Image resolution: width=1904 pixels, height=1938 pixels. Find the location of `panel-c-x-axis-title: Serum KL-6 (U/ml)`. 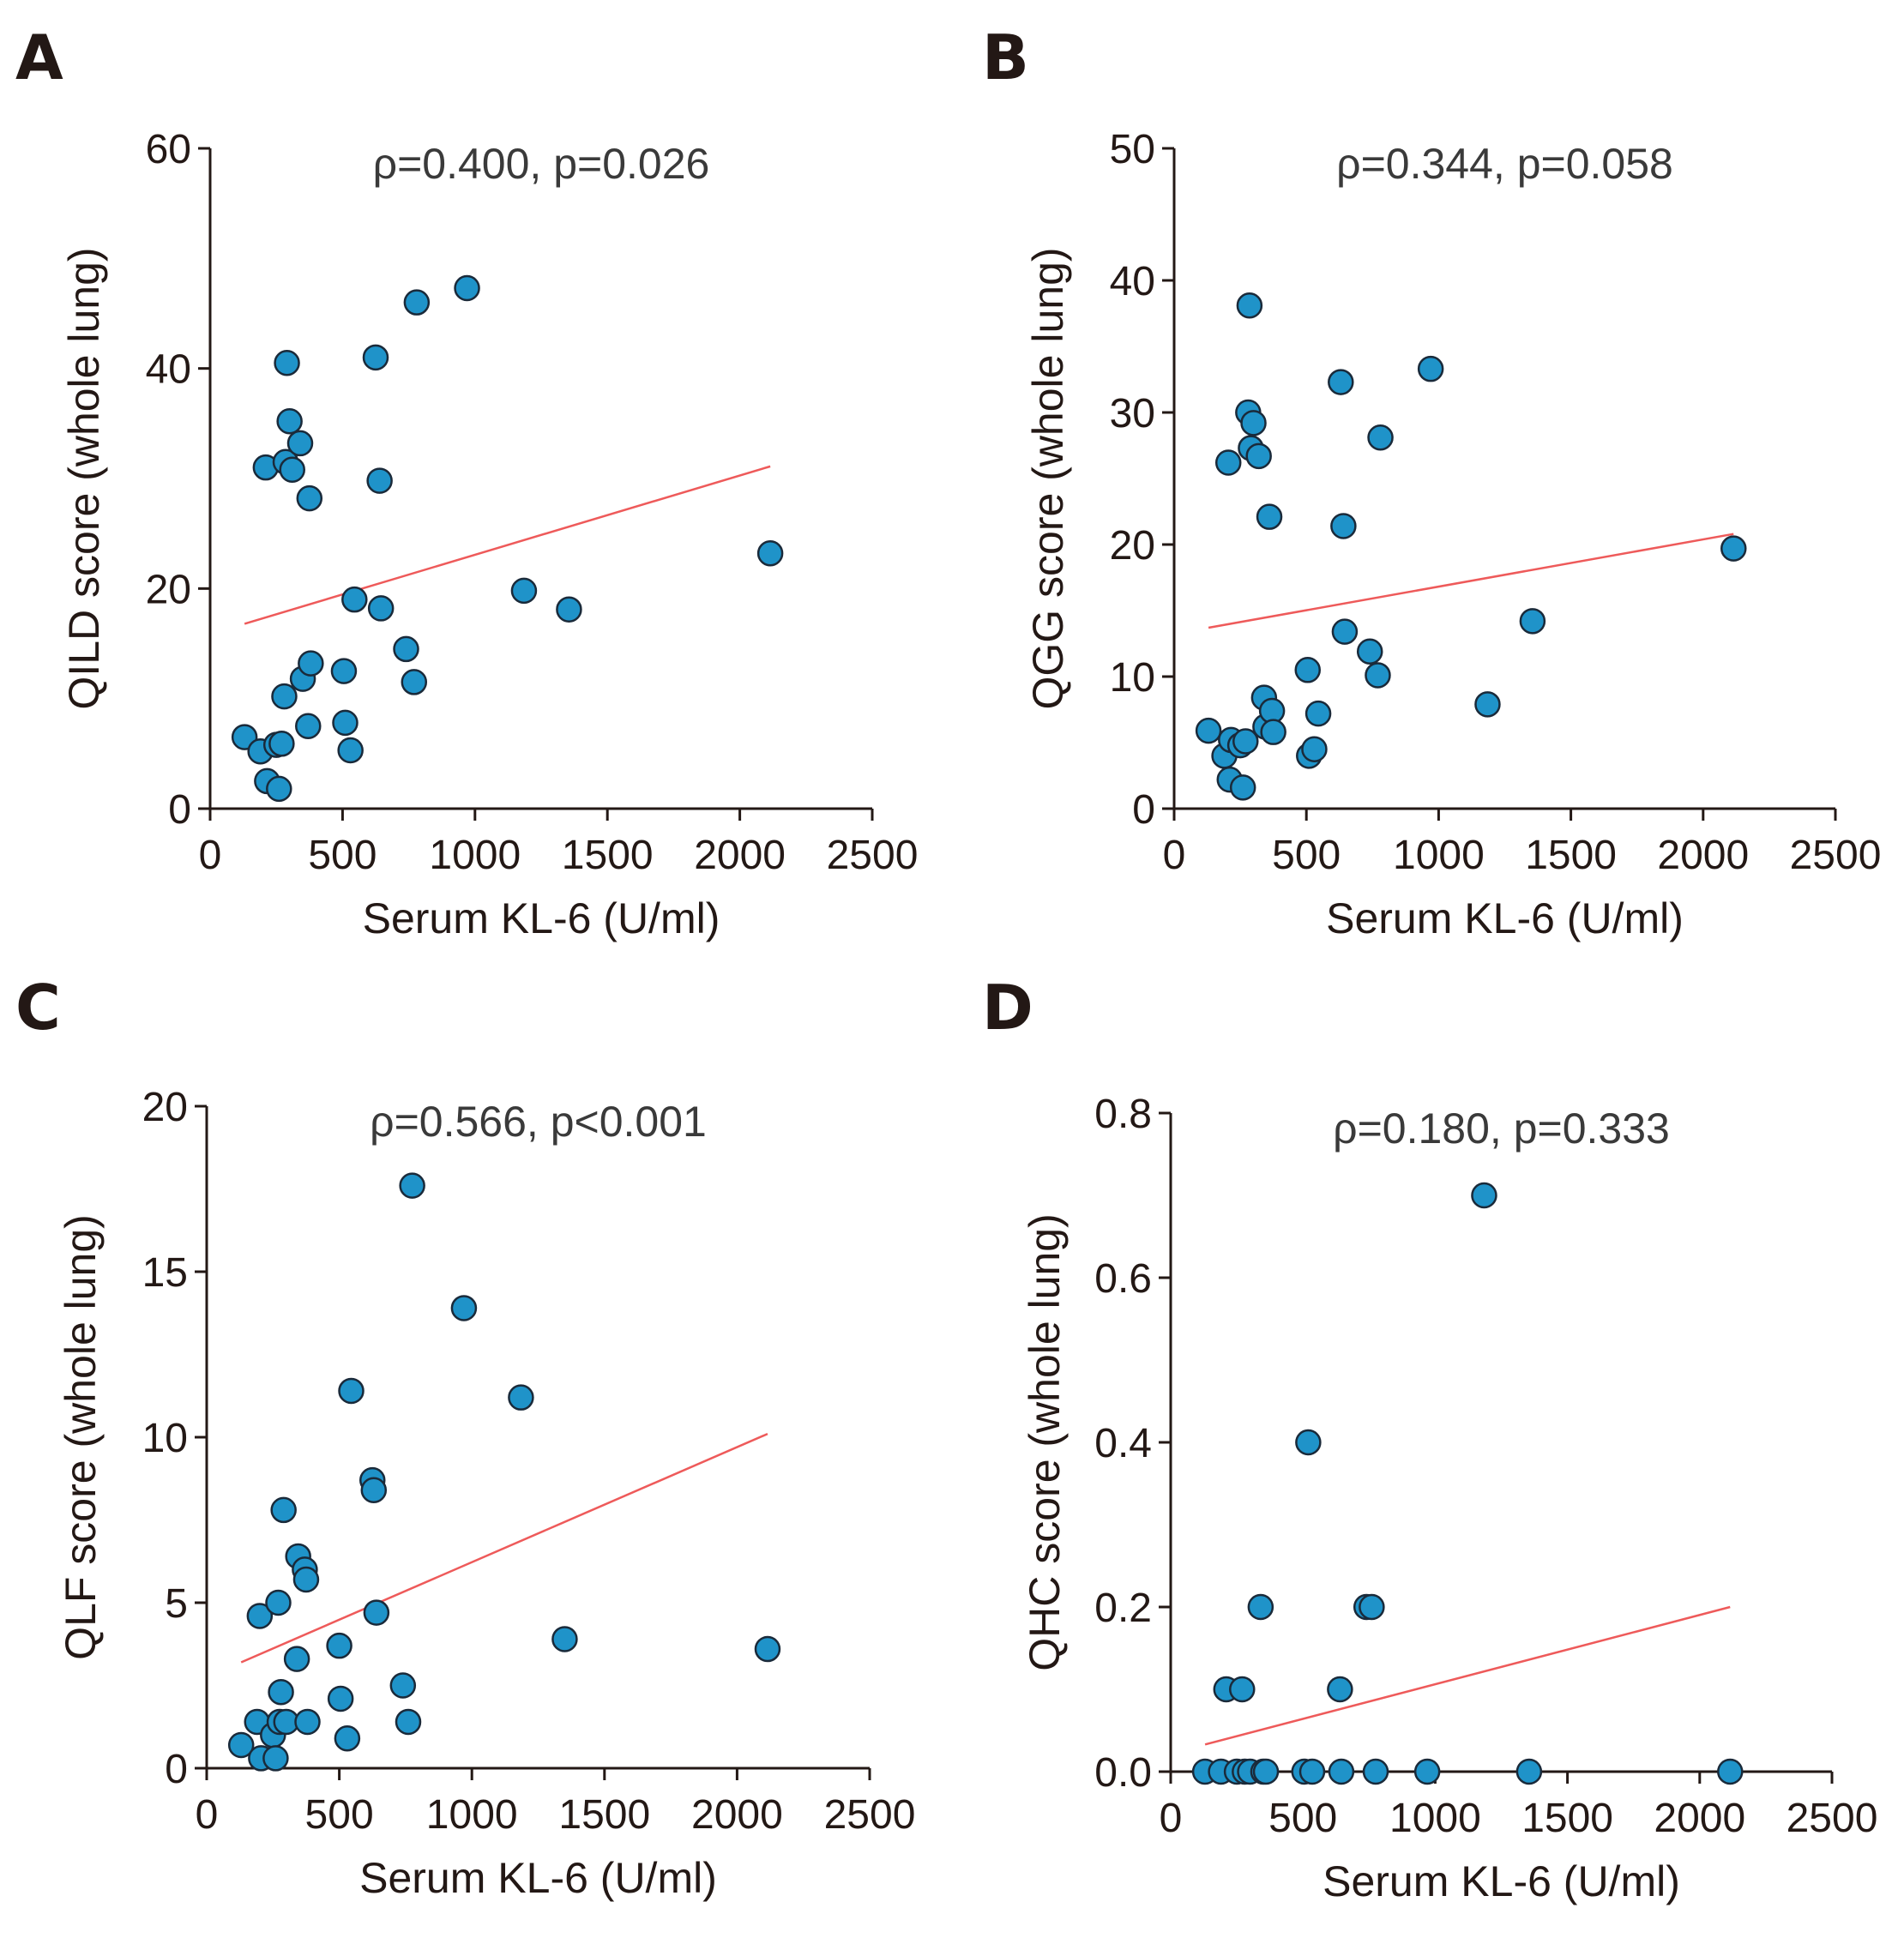

panel-c-x-axis-title: Serum KL-6 (U/ml) is located at coordinates (538, 1878).